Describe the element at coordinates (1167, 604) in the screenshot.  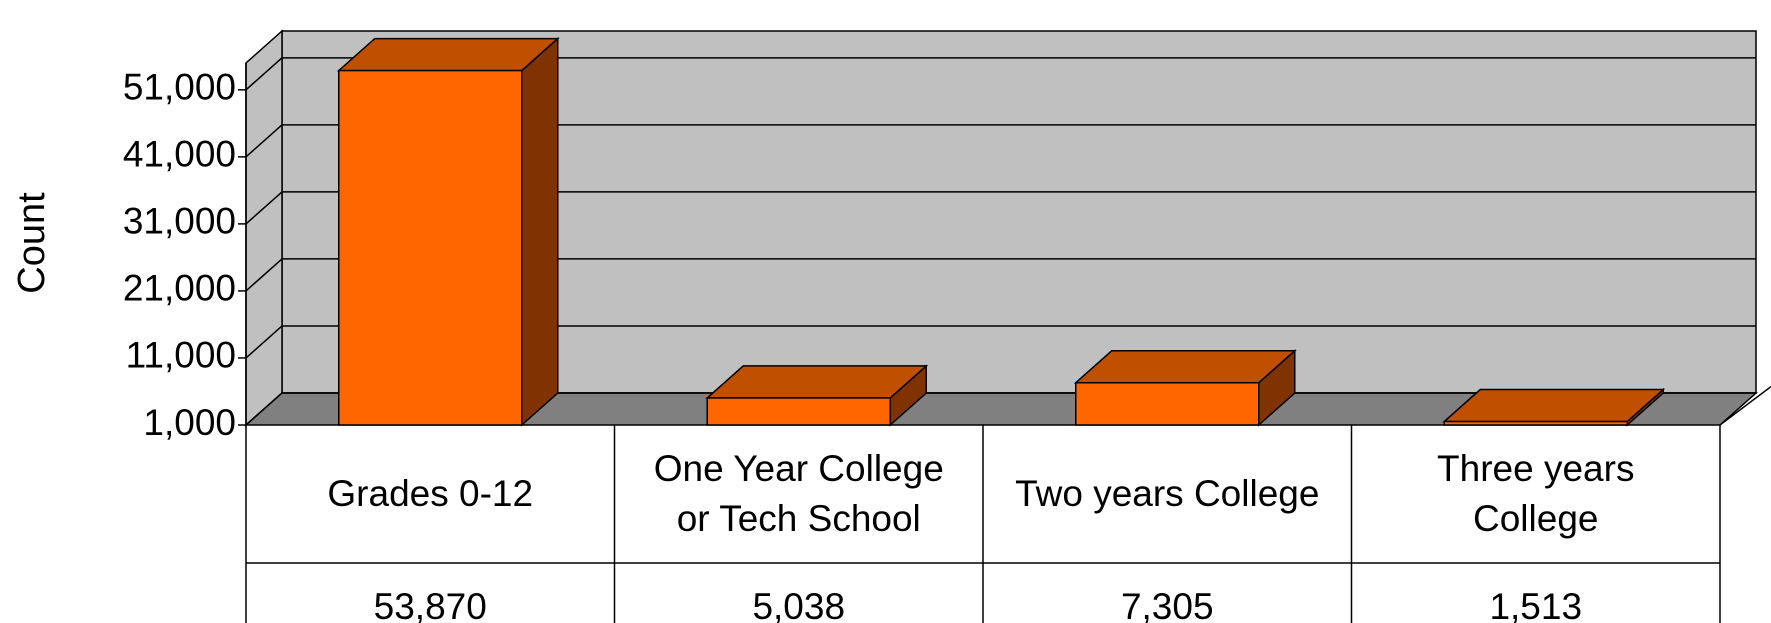
I see `value-label: 7,305` at that location.